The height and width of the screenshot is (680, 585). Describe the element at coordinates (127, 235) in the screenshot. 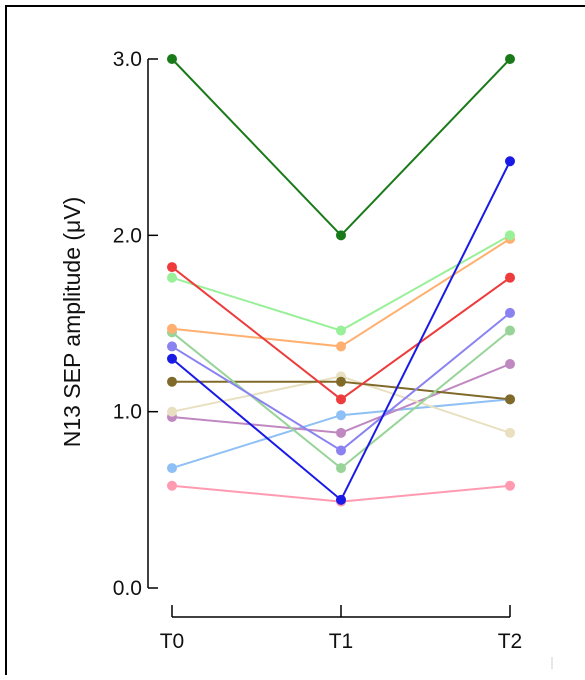

I see `y-tick-label: 2.0` at that location.